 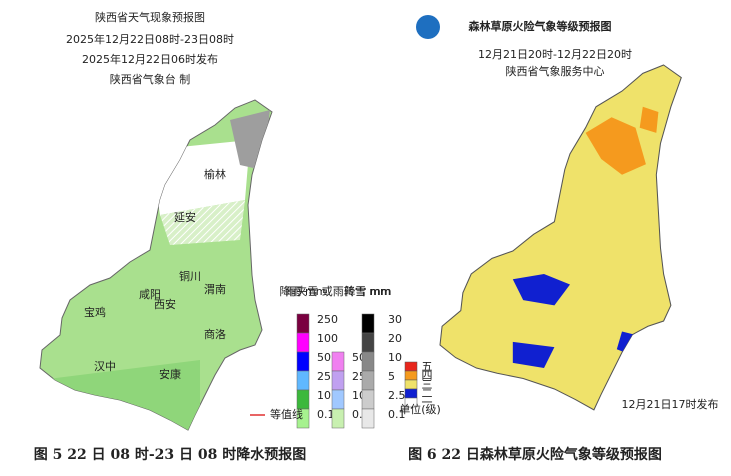 I want to click on legend-label: 三, so click(x=427, y=384).